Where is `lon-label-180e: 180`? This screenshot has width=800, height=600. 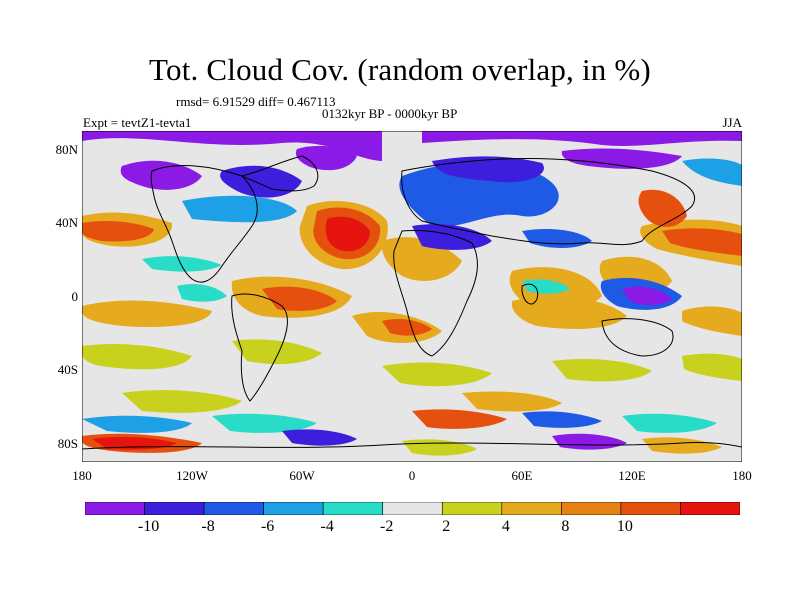
lon-label-180e: 180 is located at coordinates (742, 475).